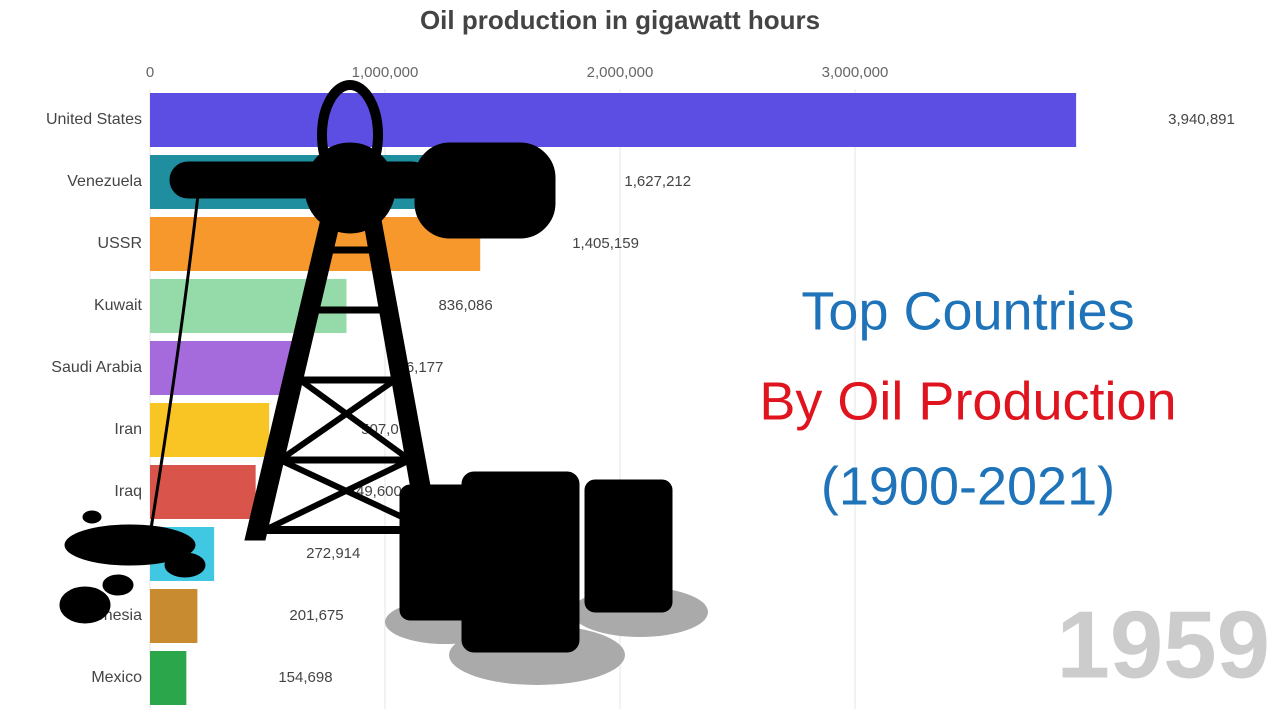 Image resolution: width=1280 pixels, height=720 pixels. What do you see at coordinates (465, 305) in the screenshot?
I see `value-label: 836,086` at bounding box center [465, 305].